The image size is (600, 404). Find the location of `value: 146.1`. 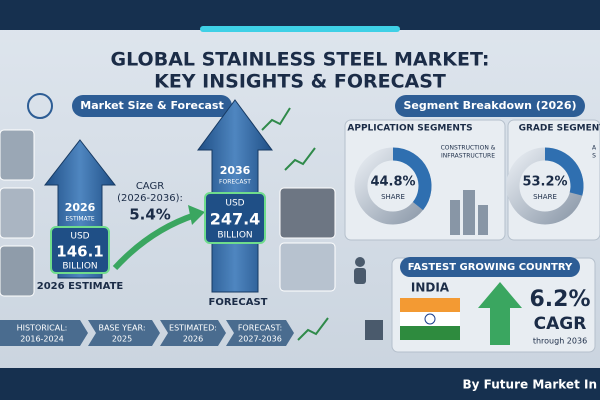

value: 146.1 is located at coordinates (79, 252).